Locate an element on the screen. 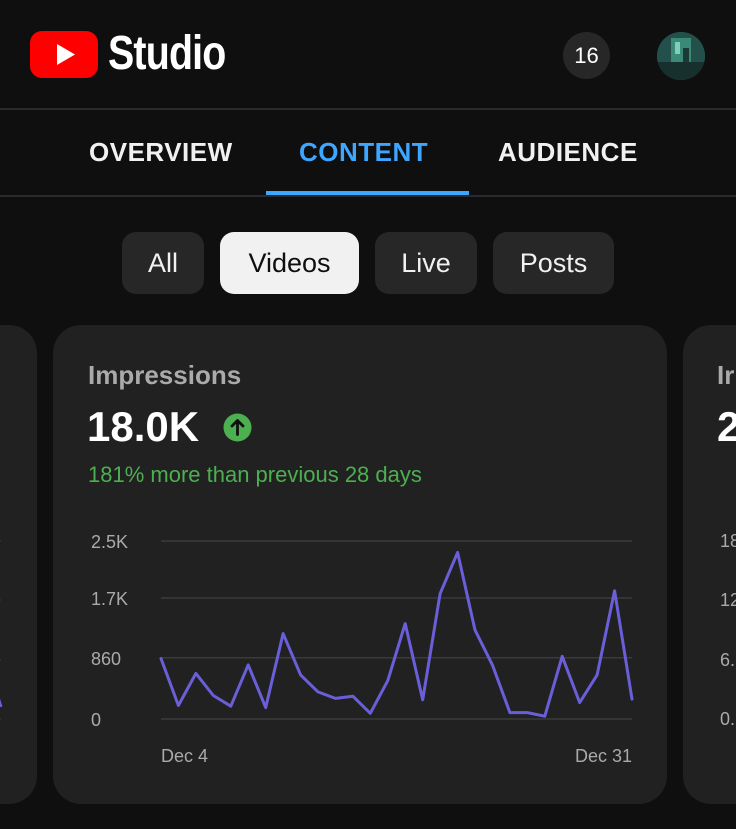  next-chart-tick: 0. is located at coordinates (728, 719).